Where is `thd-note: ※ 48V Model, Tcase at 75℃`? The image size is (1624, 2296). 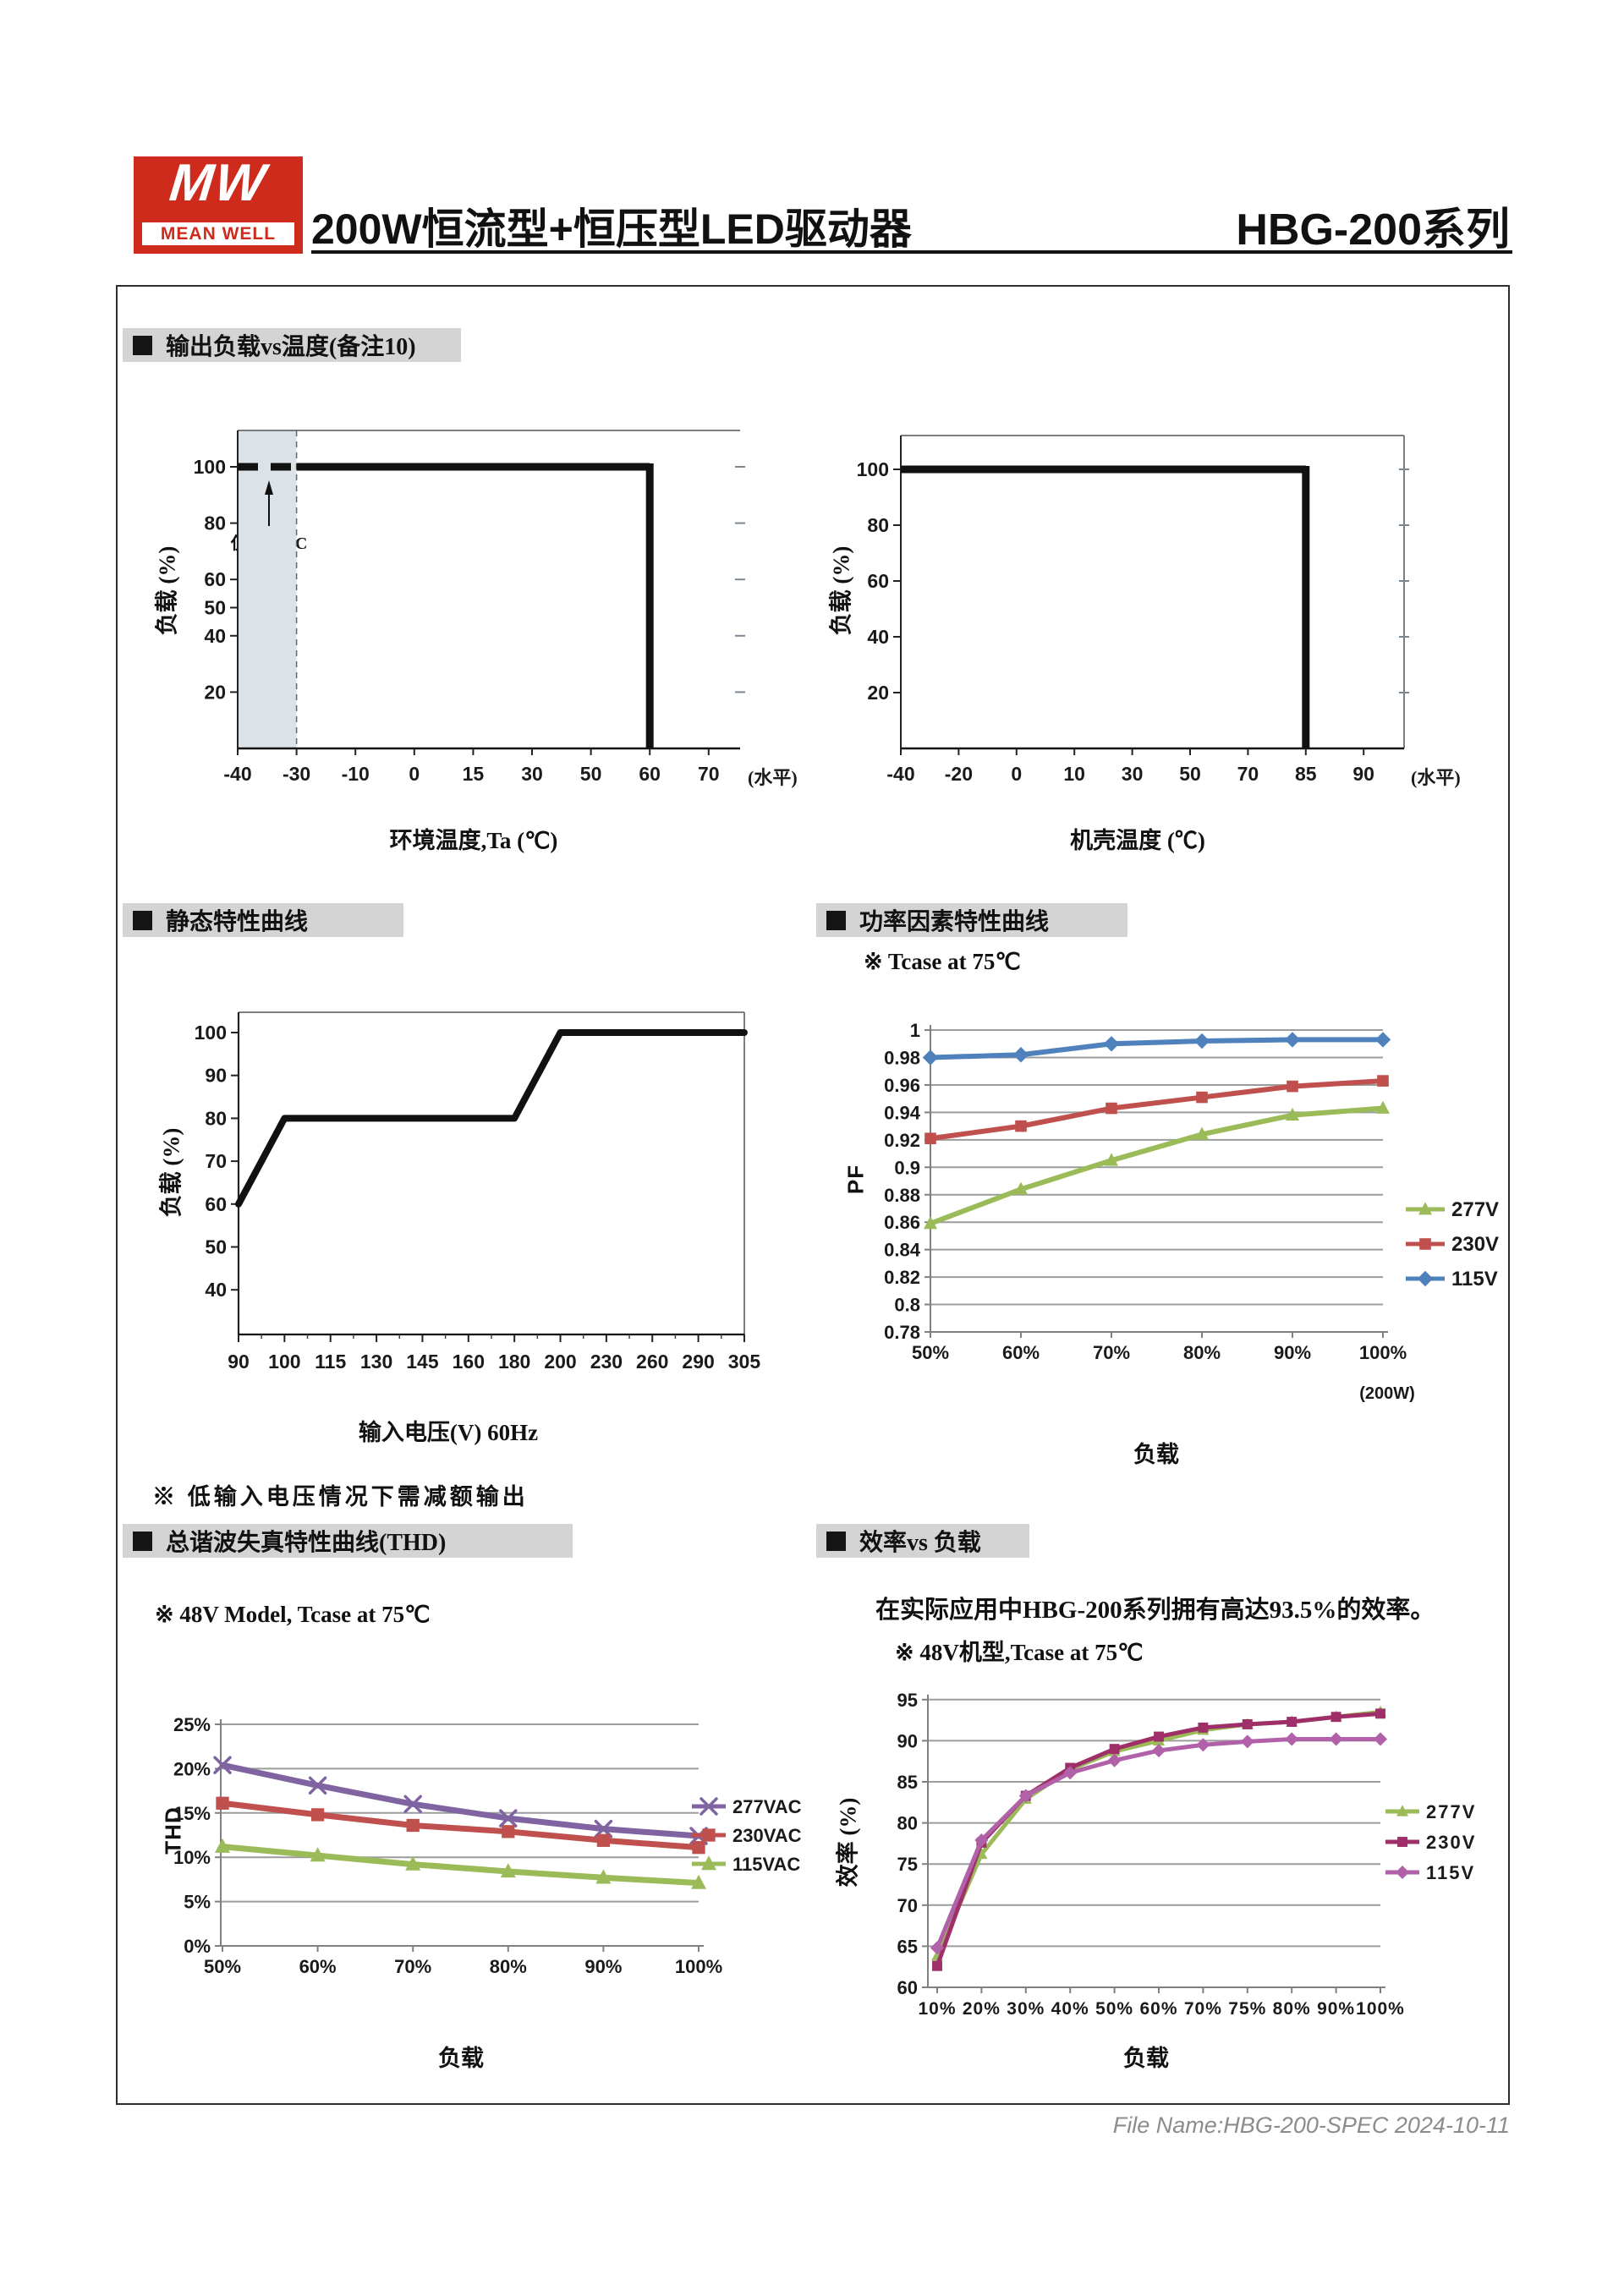 thd-note: ※ 48V Model, Tcase at 75℃ is located at coordinates (293, 1614).